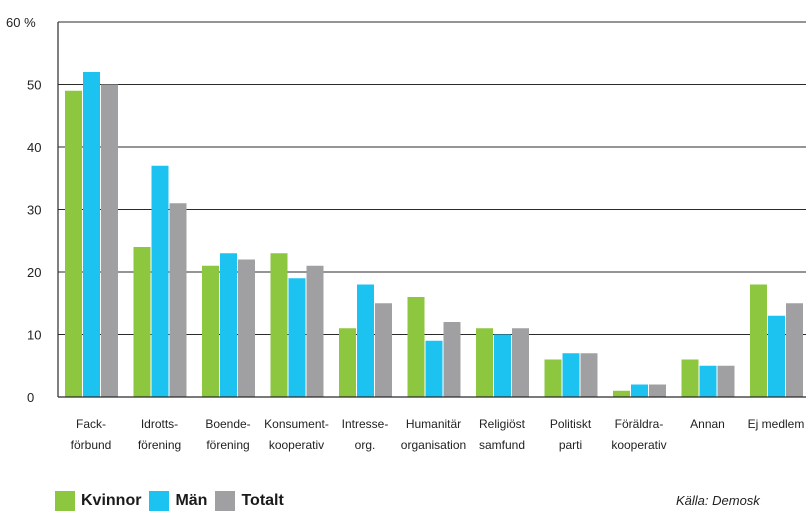 This screenshot has height=513, width=806. Describe the element at coordinates (571, 434) in the screenshot. I see `category-label: Politiskt parti` at that location.